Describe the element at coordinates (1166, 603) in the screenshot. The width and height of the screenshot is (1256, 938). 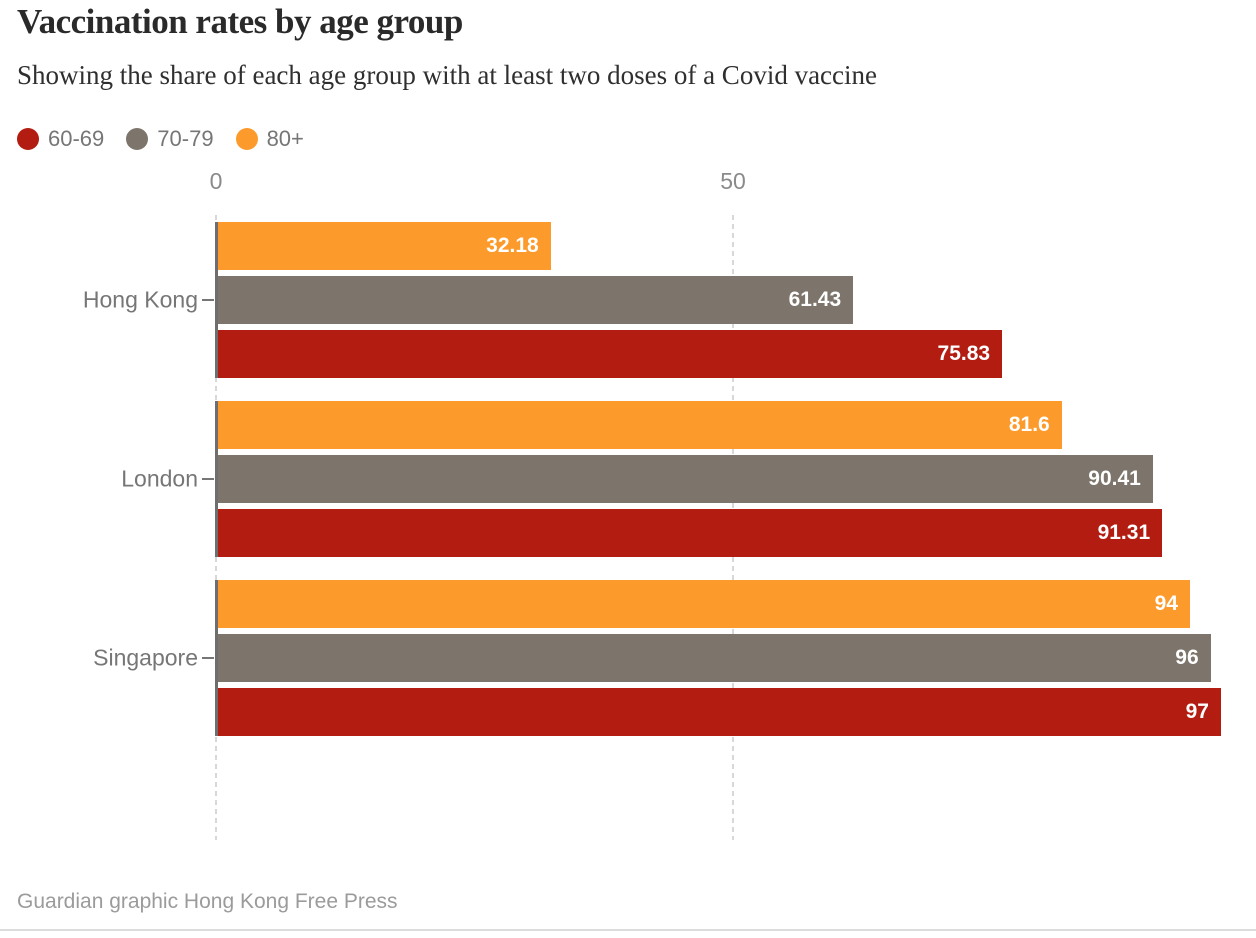
I see `bar-value-label: 94` at that location.